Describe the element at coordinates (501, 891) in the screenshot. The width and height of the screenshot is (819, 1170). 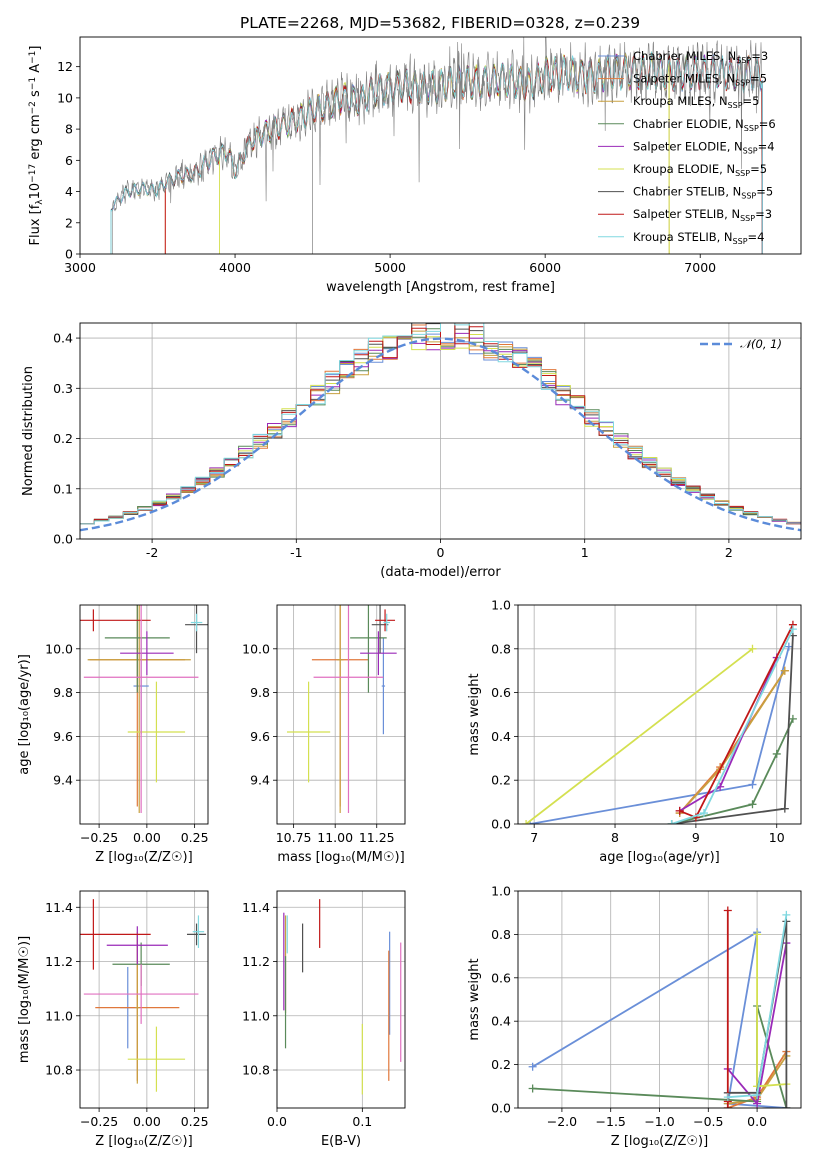
I see `y-tick-label: 1.0` at that location.